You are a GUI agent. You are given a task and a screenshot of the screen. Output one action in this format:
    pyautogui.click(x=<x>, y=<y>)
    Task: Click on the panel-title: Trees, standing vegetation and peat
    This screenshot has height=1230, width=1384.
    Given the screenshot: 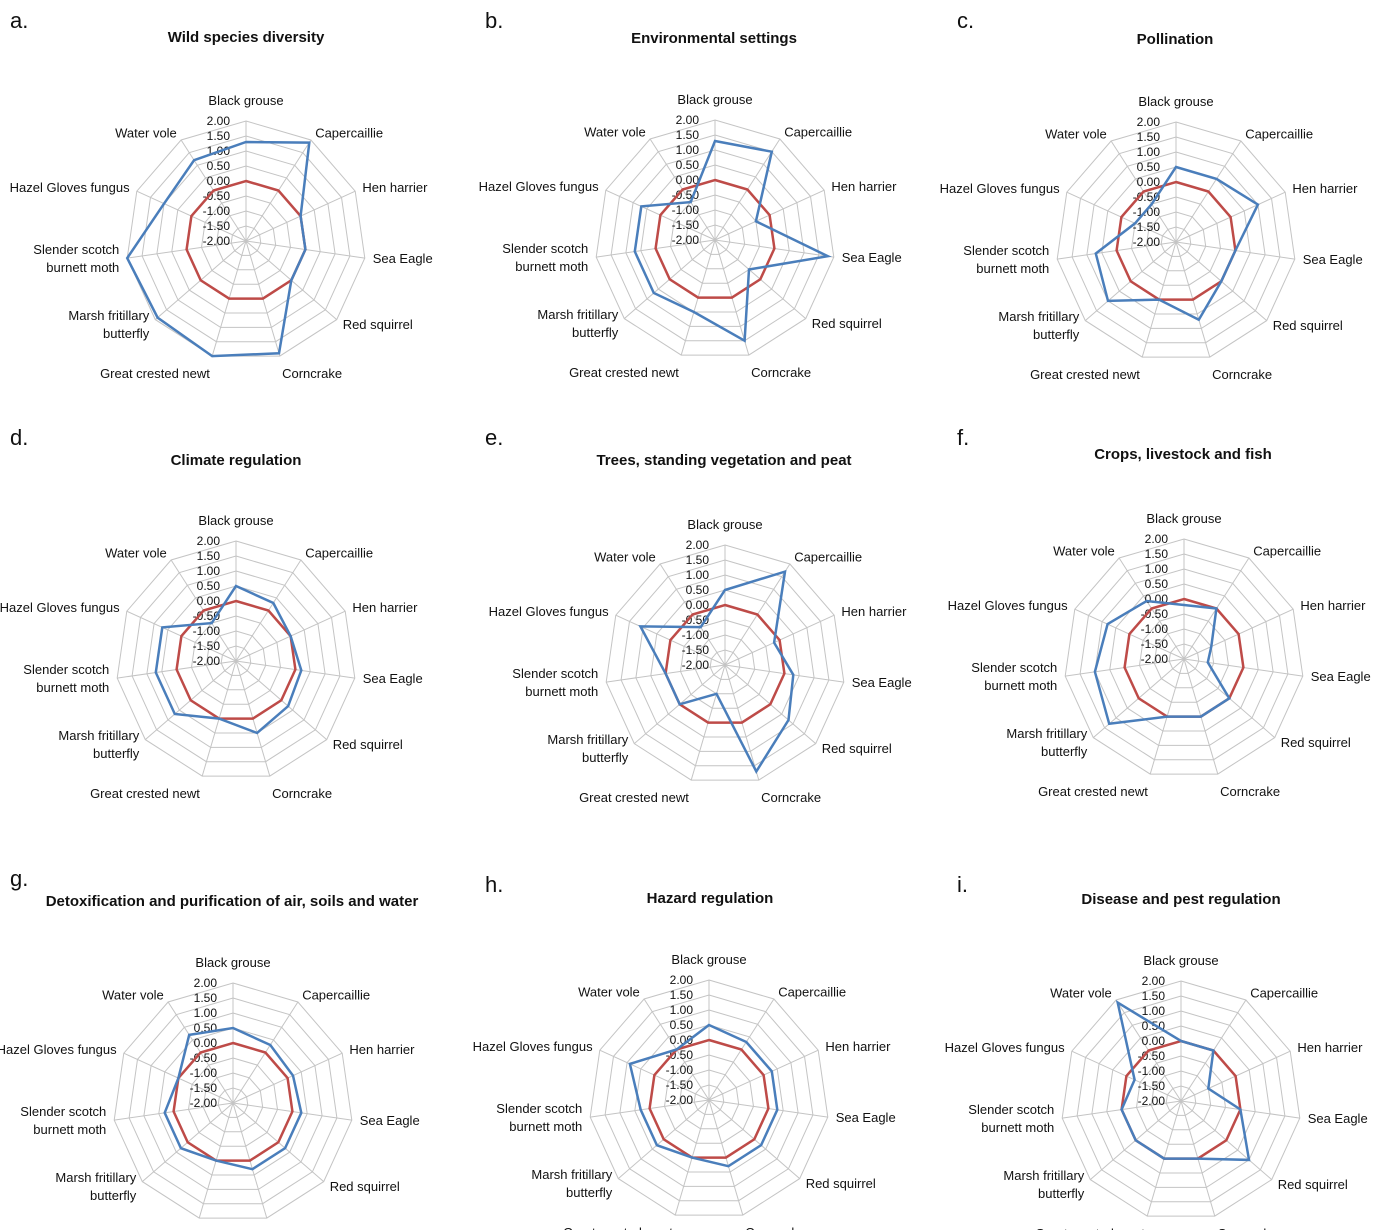 What is the action you would take?
    pyautogui.click(x=723, y=460)
    